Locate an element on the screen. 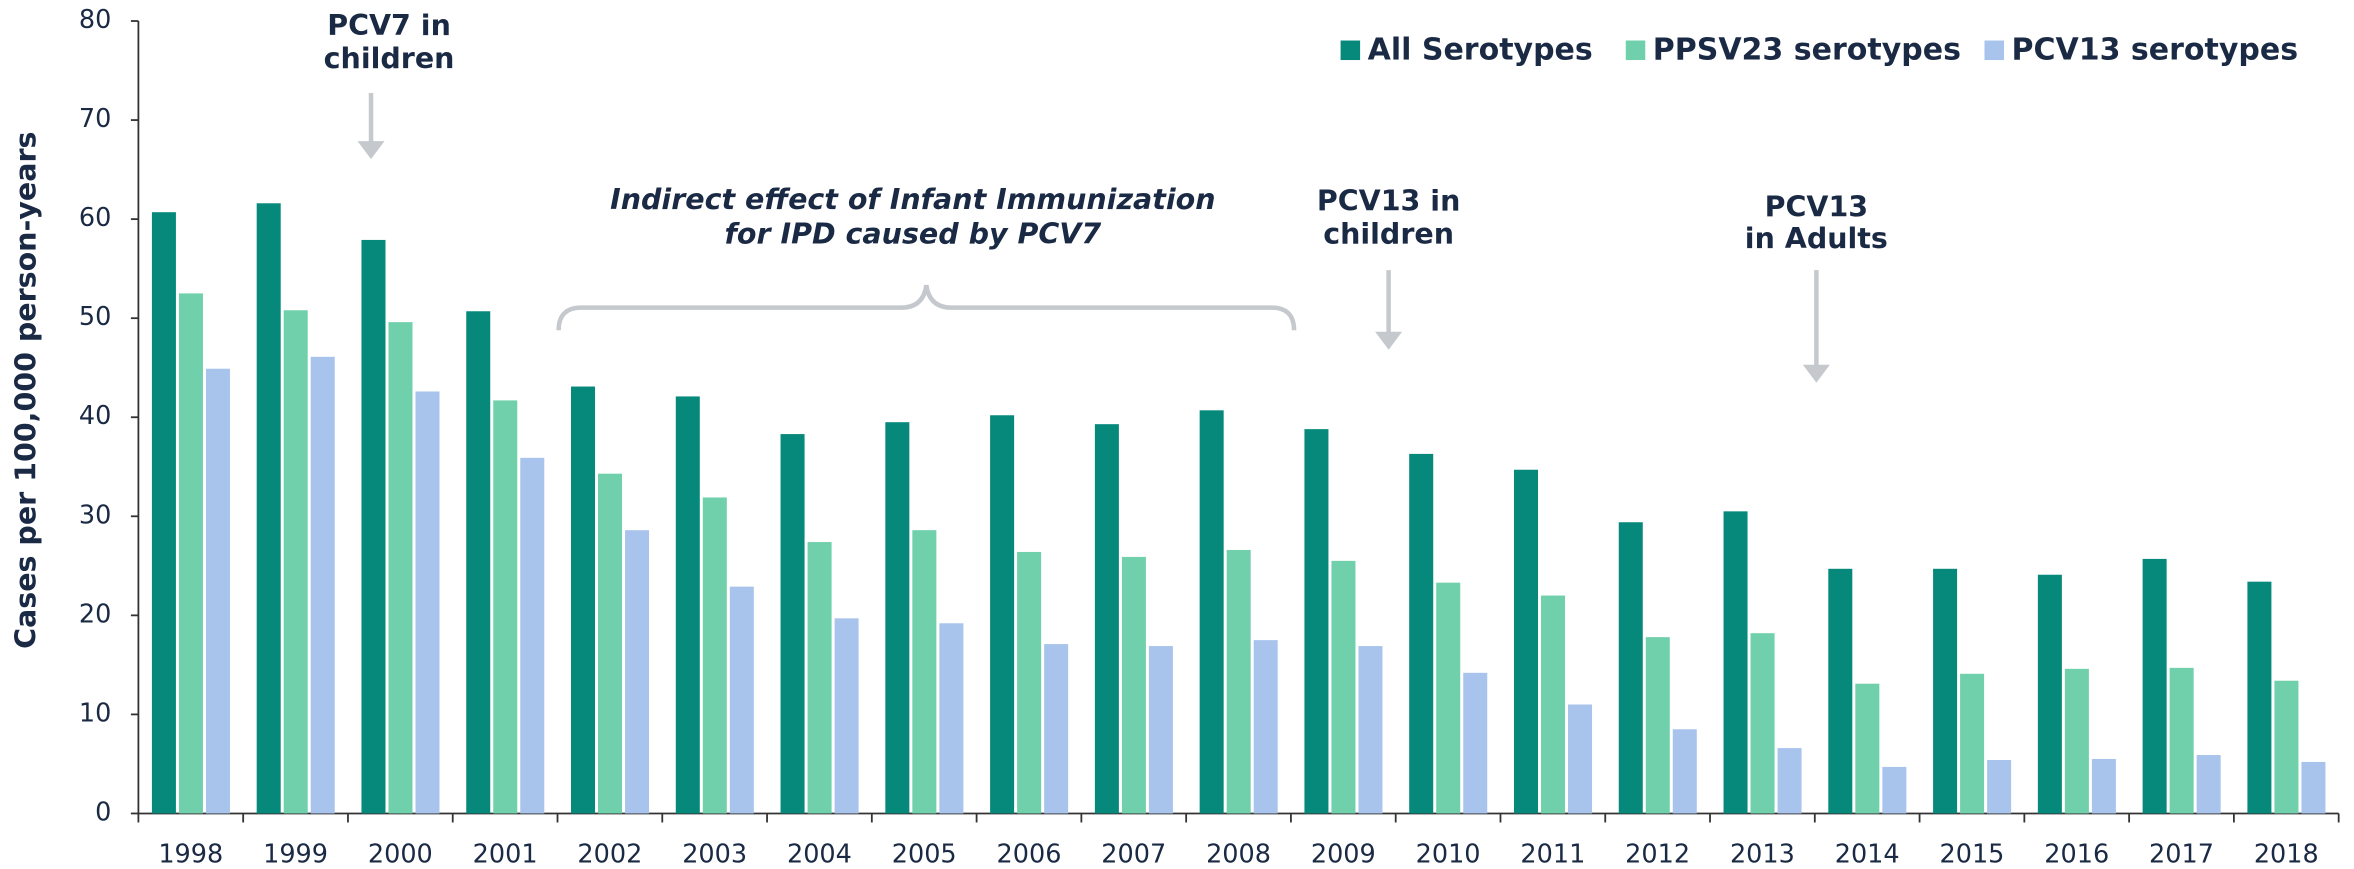 The height and width of the screenshot is (869, 2354). x-tick-label: 2018 is located at coordinates (2286, 854).